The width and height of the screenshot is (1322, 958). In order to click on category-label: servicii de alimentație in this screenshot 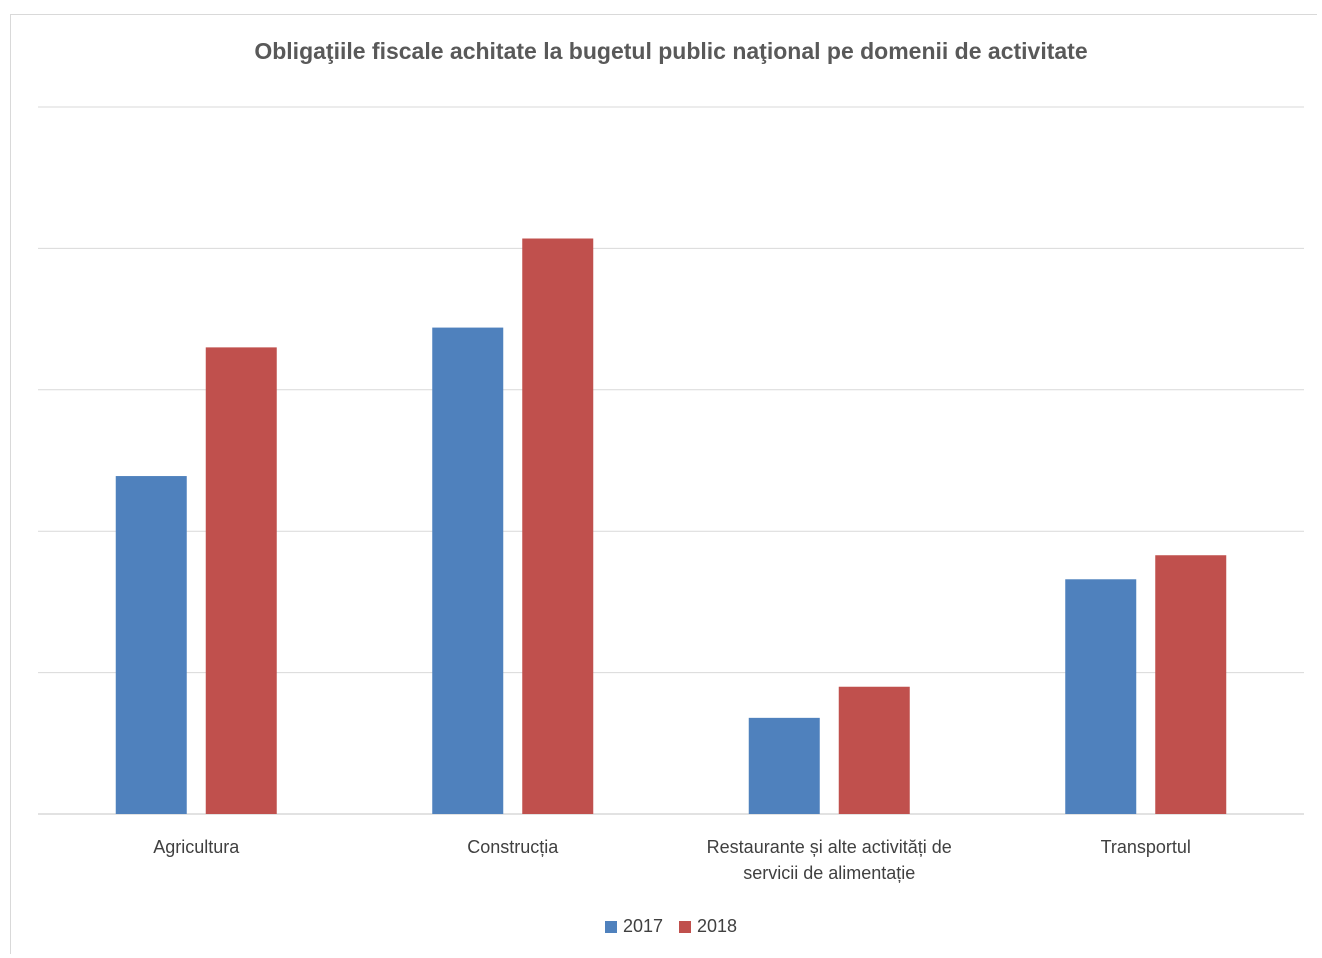, I will do `click(829, 873)`.